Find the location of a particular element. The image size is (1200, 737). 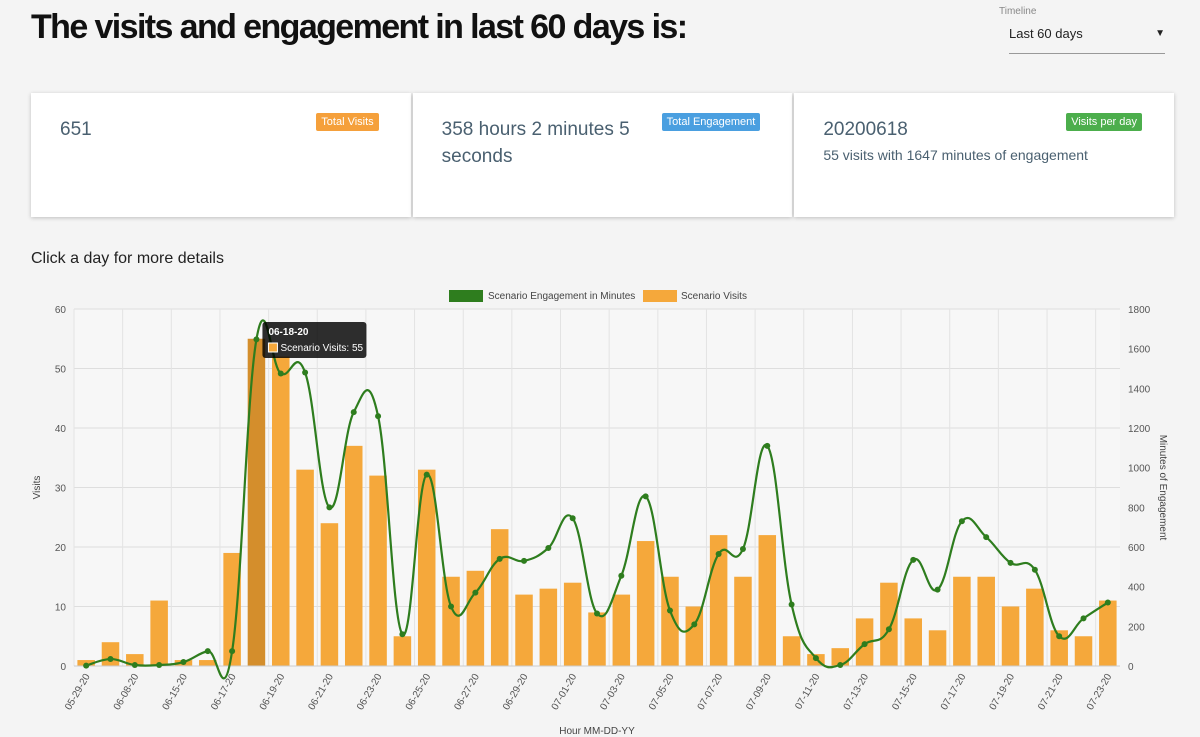

tooltip-title: 06-18-20 is located at coordinates (288, 332).